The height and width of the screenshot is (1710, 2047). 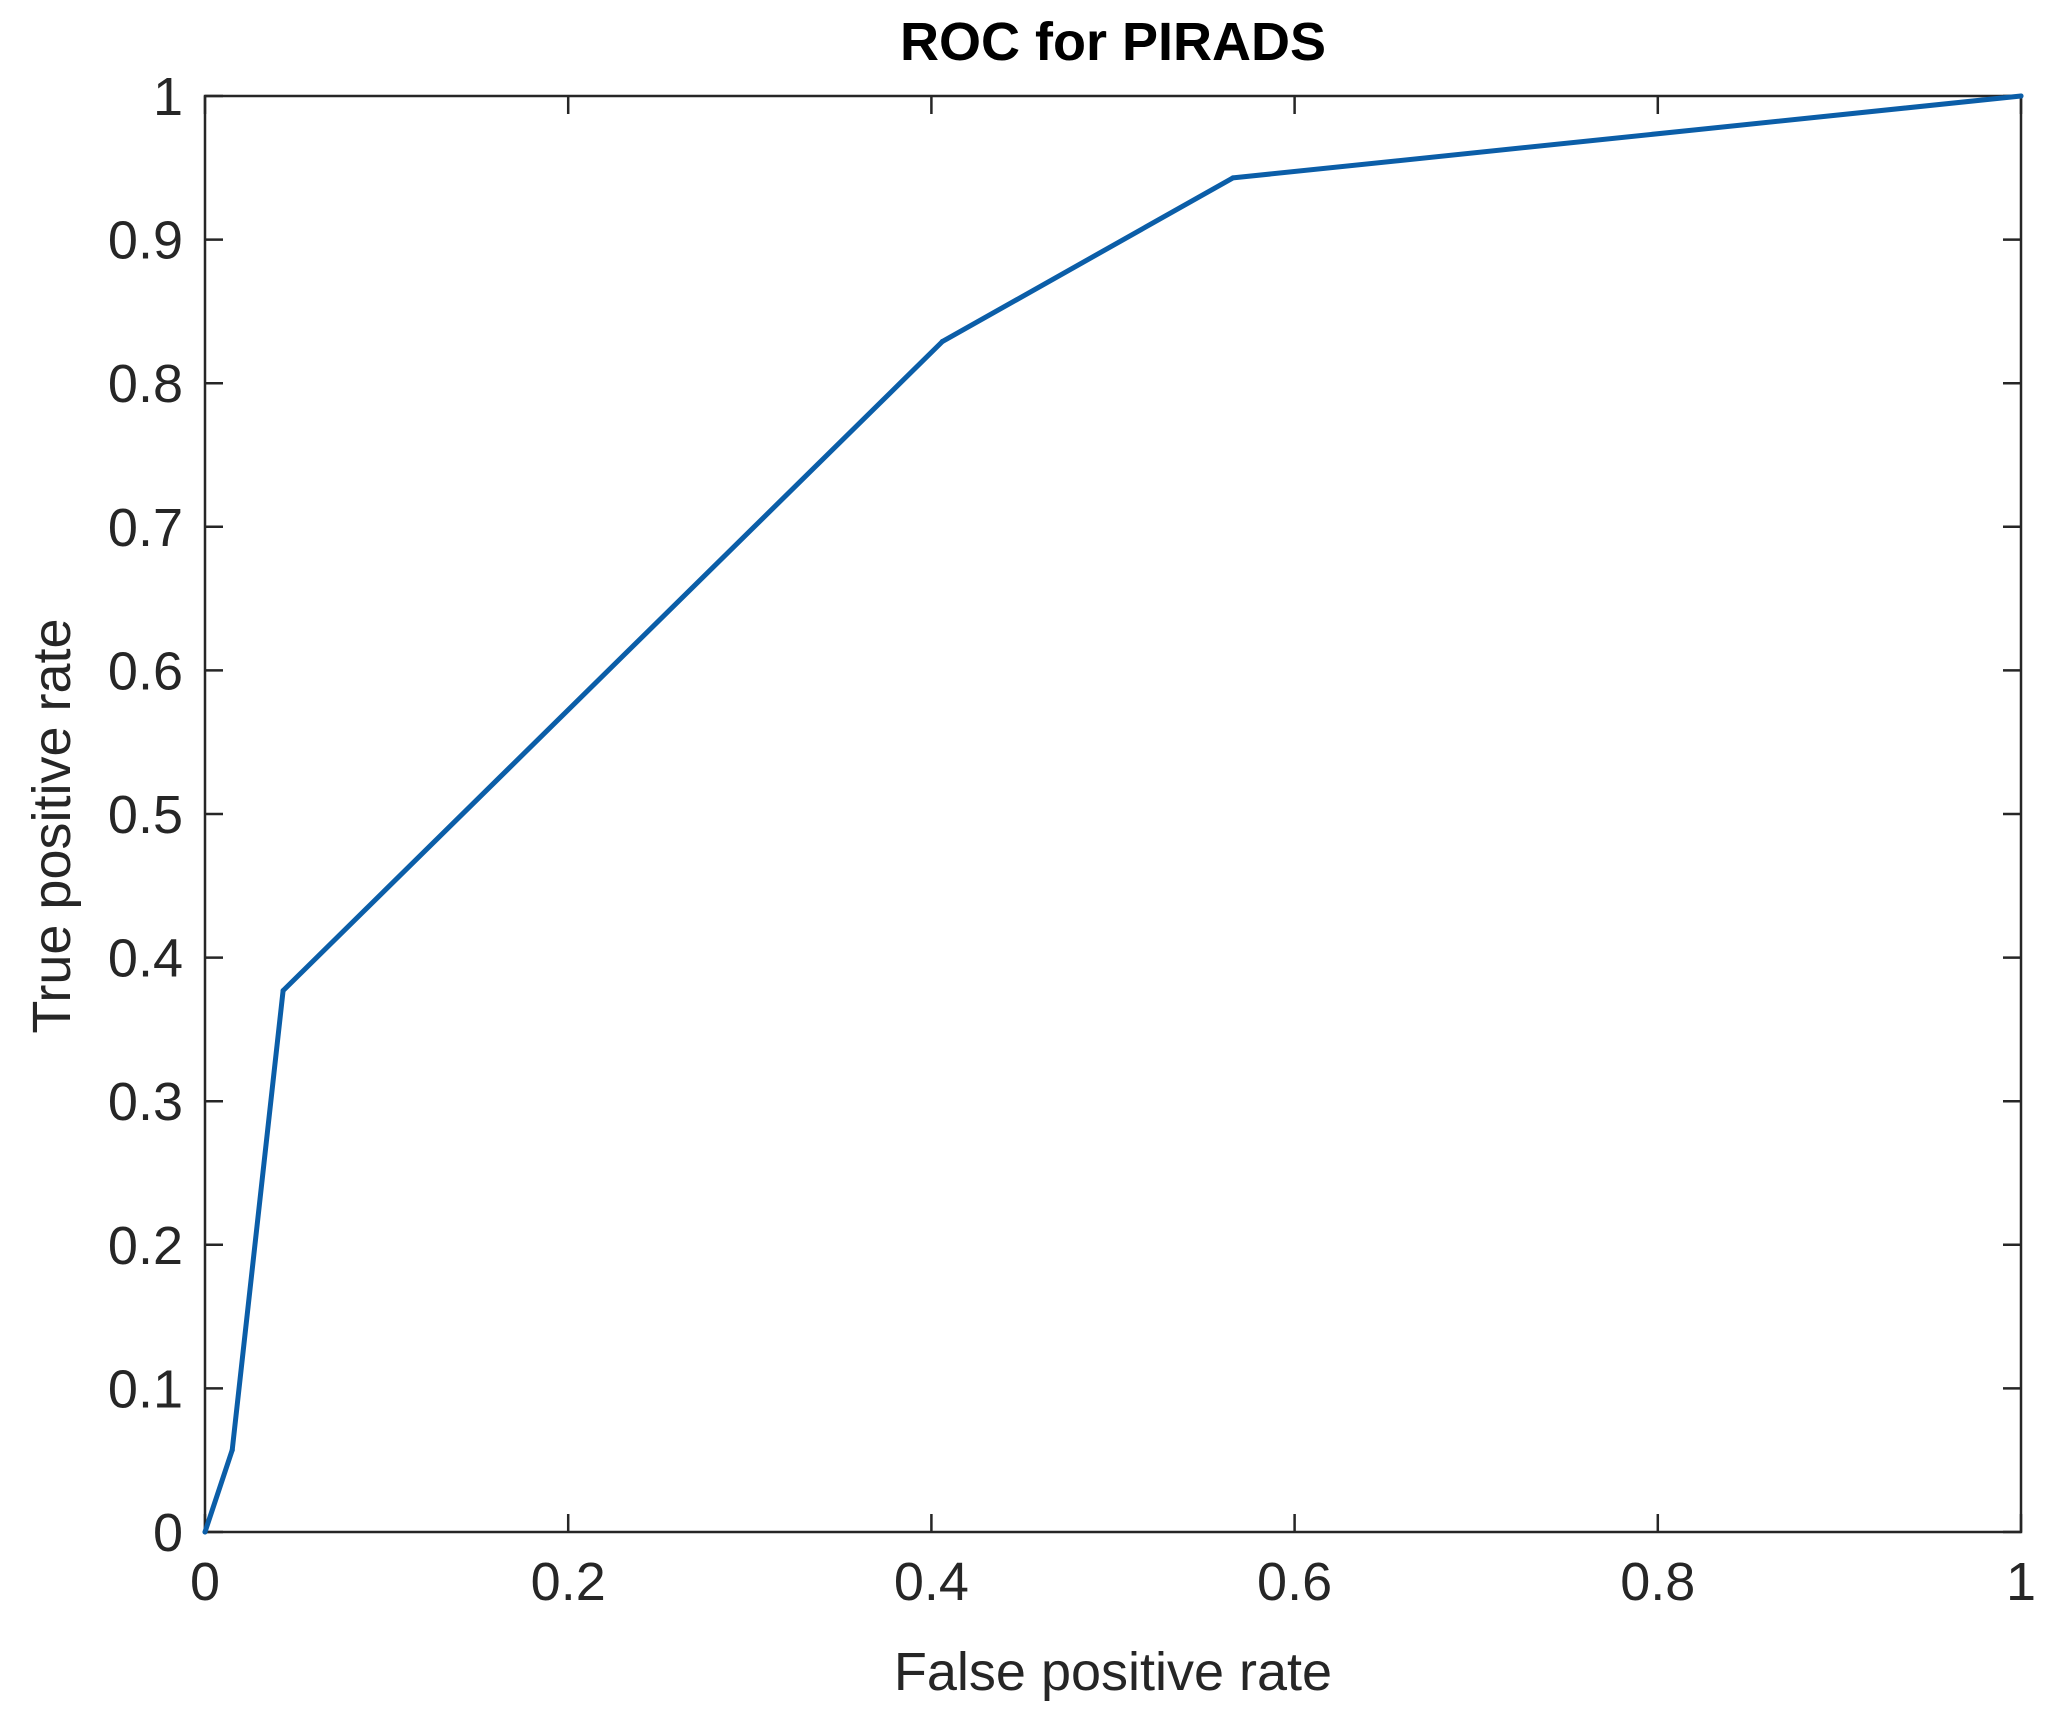 What do you see at coordinates (145, 528) in the screenshot?
I see `y-tick-label: 0.7` at bounding box center [145, 528].